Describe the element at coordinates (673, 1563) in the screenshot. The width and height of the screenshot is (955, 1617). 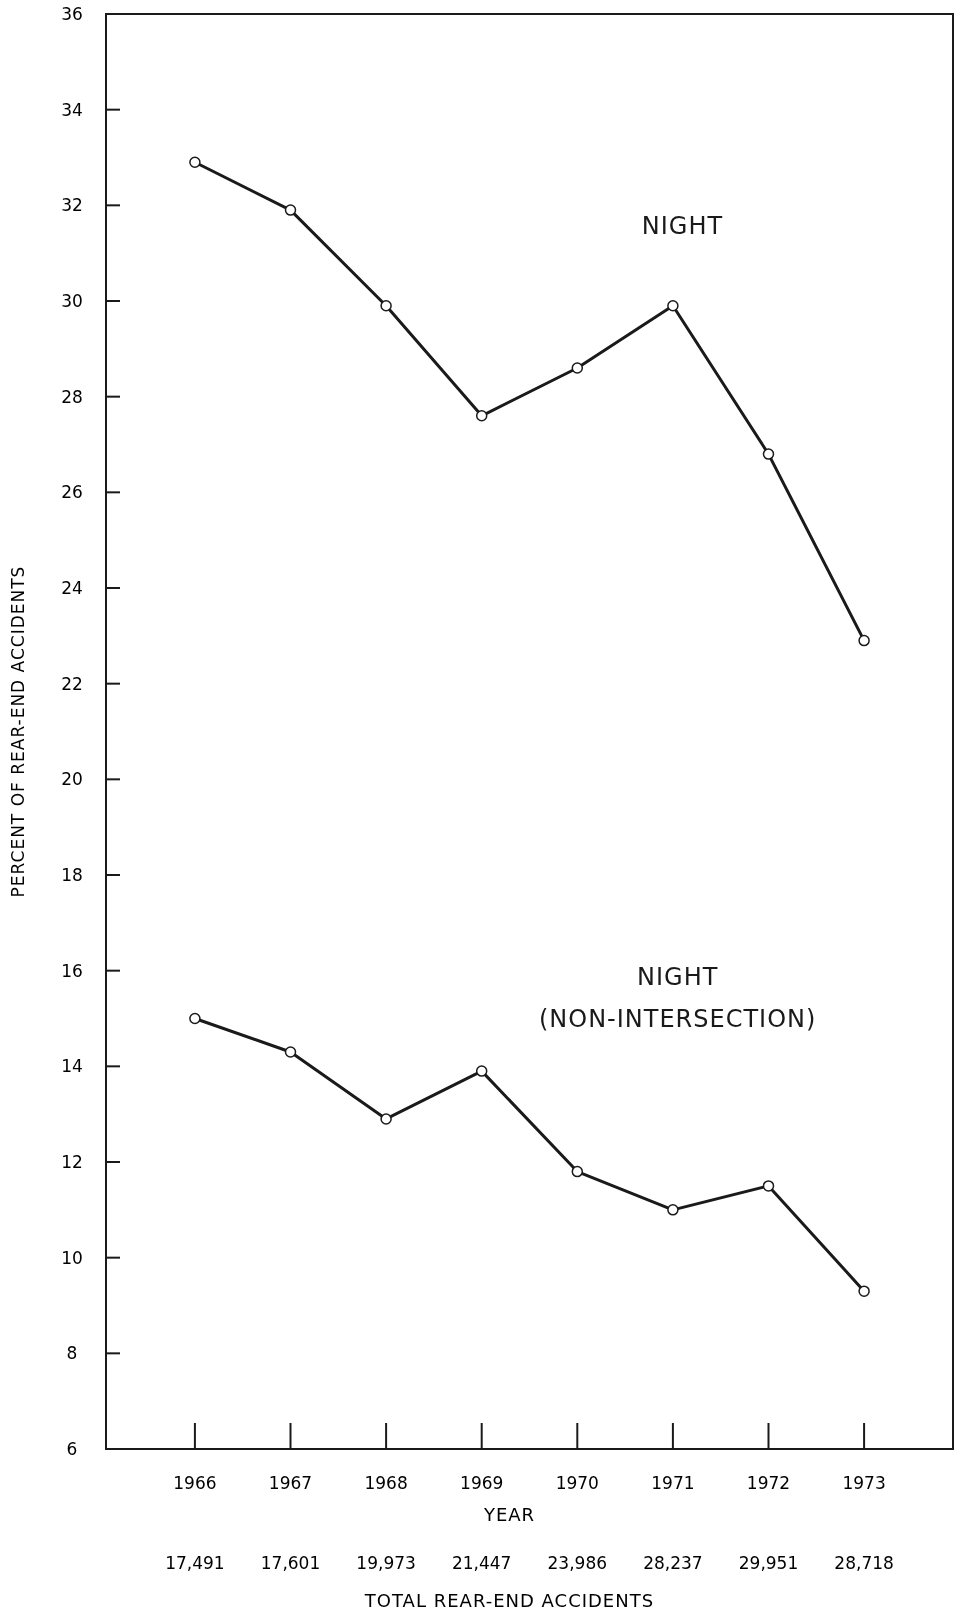
I see `text: 28,237` at that location.